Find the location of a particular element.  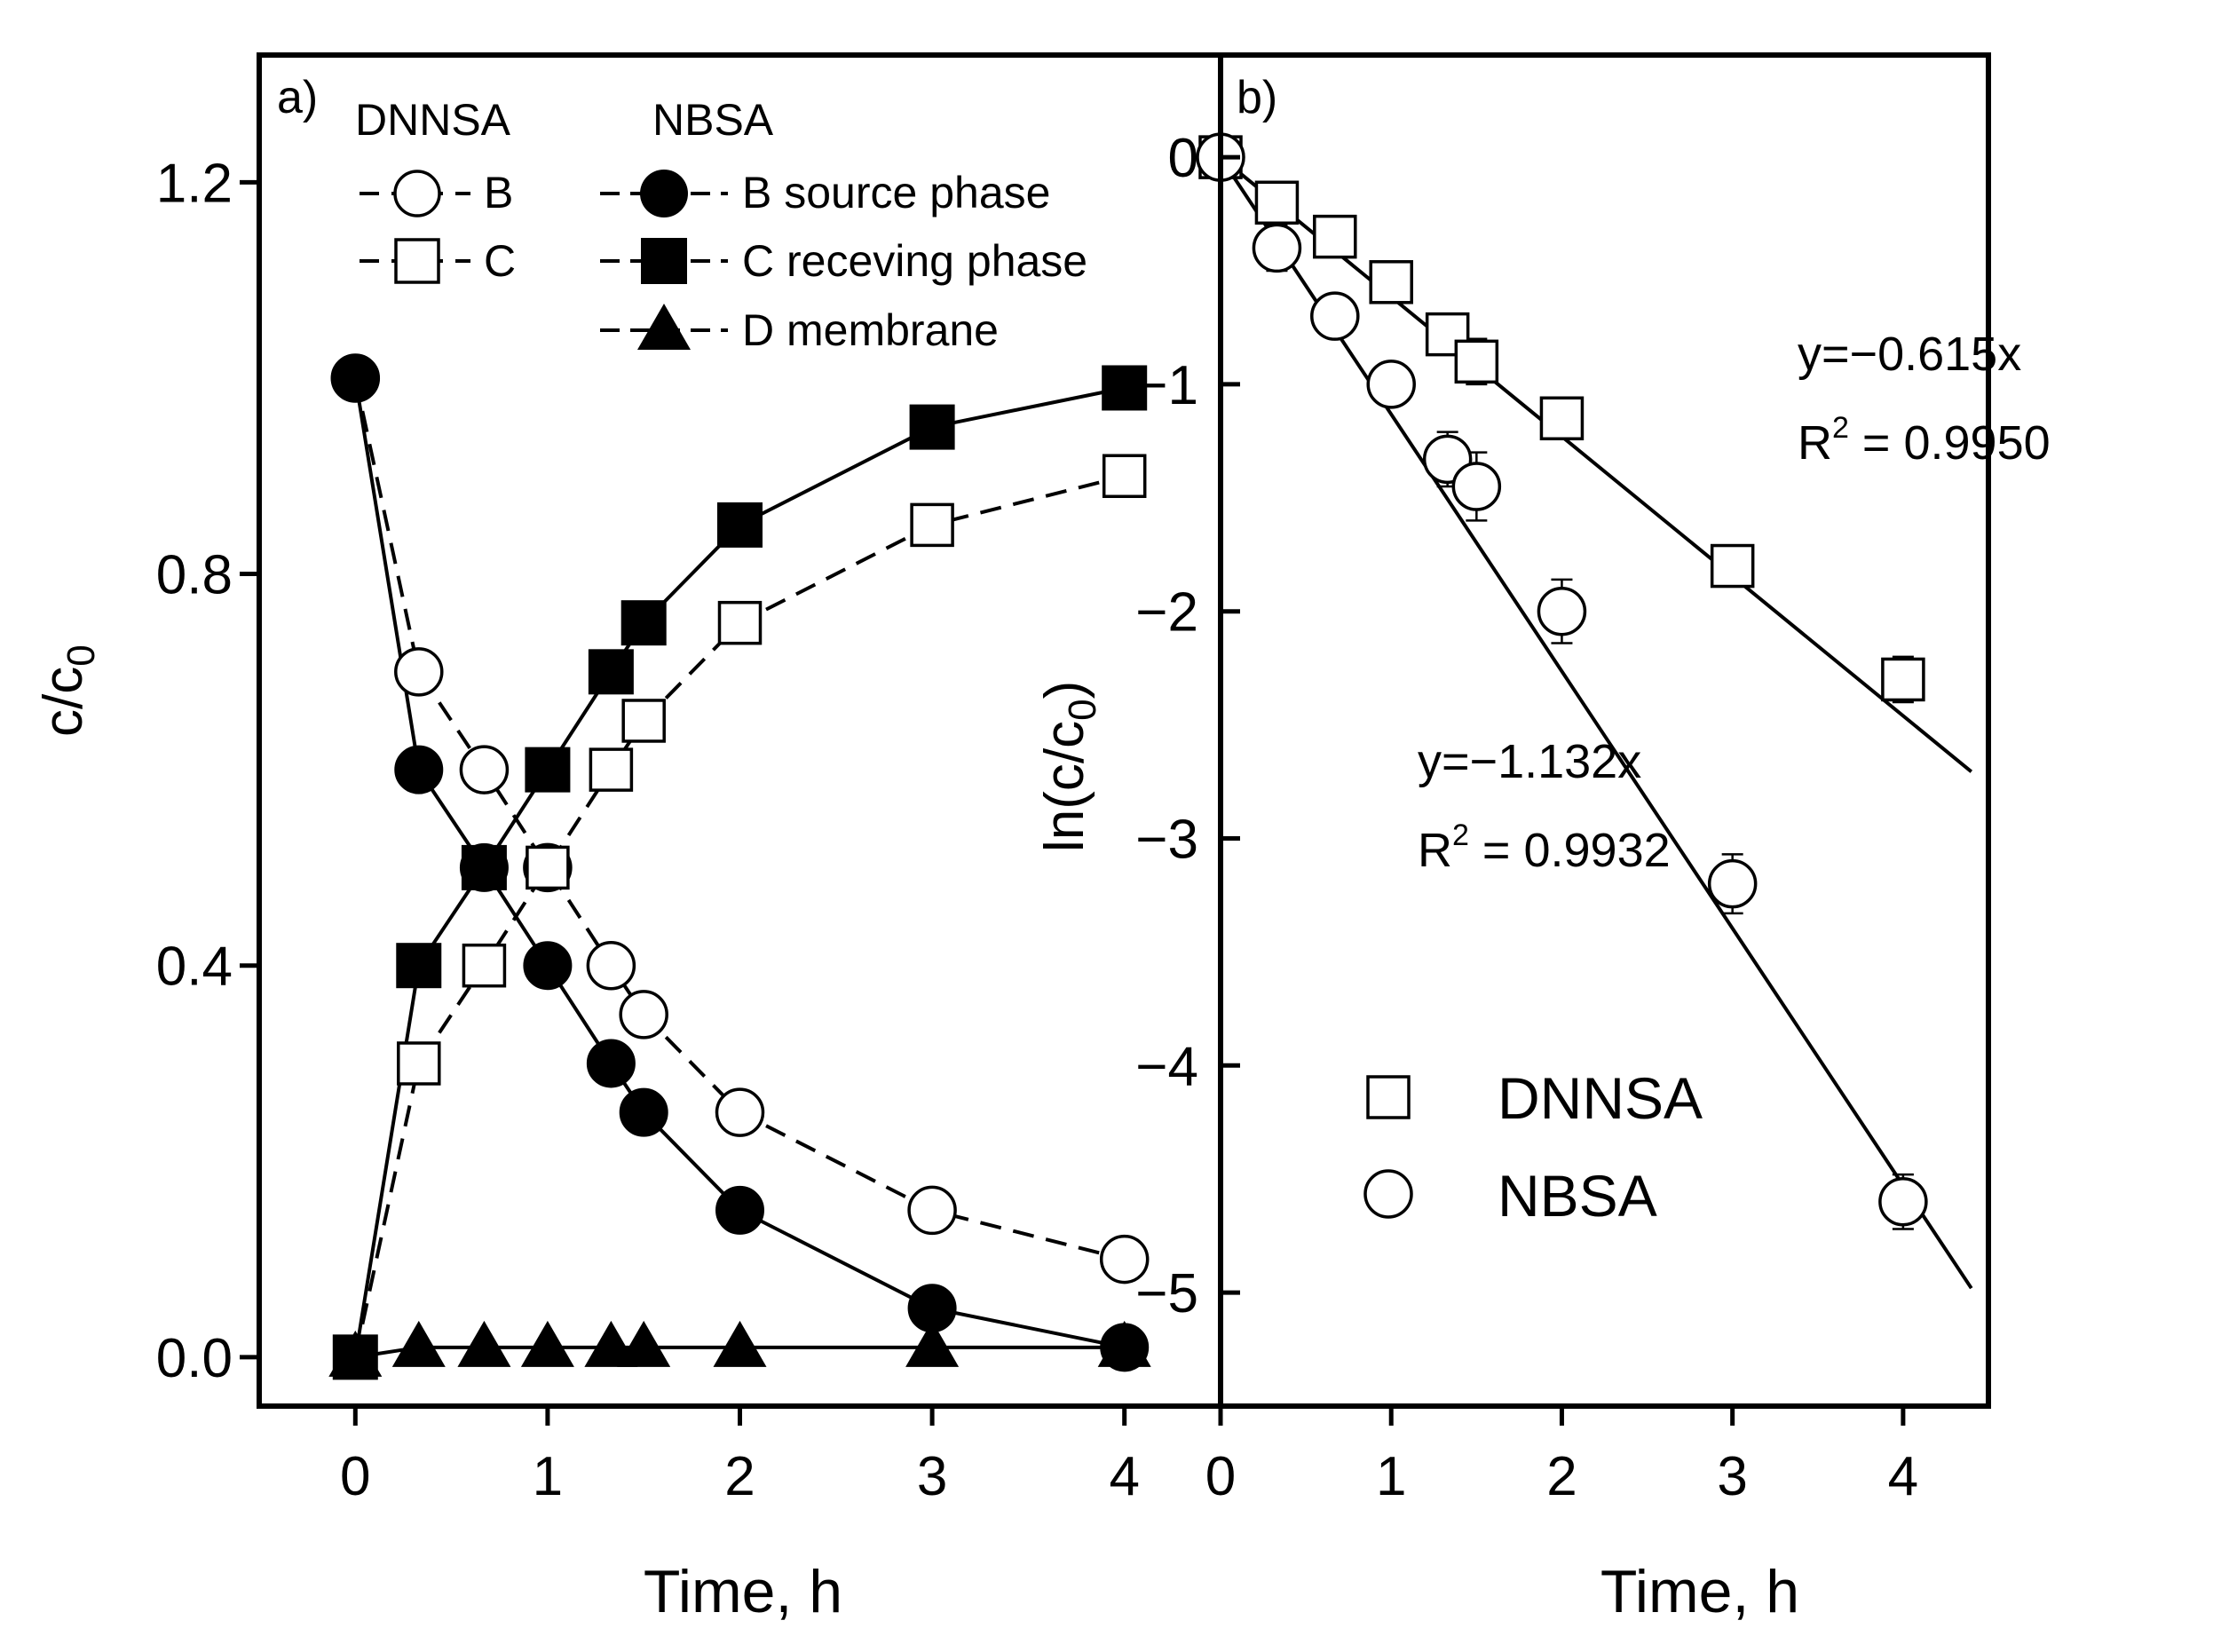

y-tick-label: −1 is located at coordinates (1166, 385).